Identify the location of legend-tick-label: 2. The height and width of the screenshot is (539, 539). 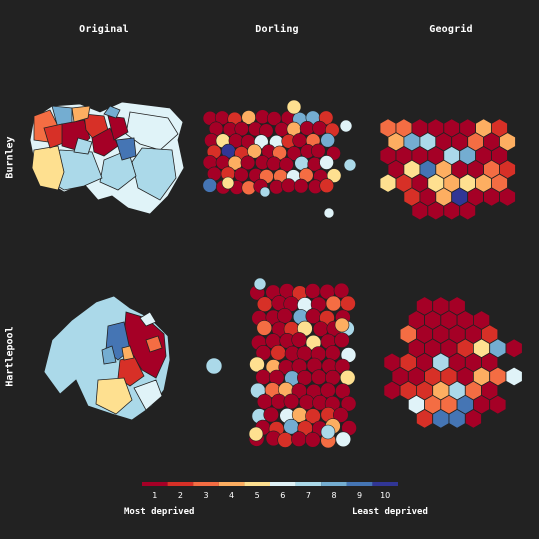
(180, 495).